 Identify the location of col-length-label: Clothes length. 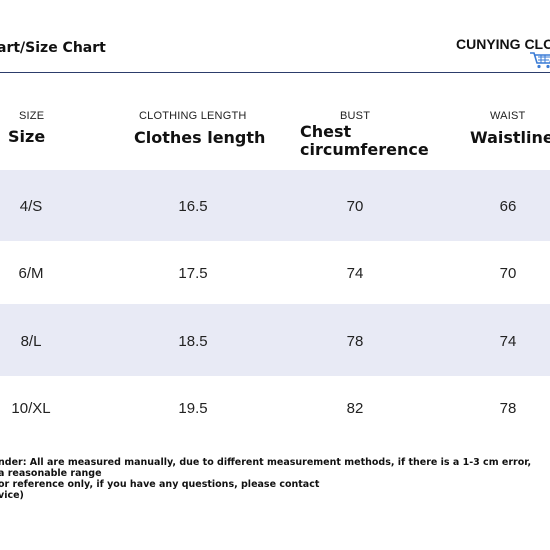
(200, 137).